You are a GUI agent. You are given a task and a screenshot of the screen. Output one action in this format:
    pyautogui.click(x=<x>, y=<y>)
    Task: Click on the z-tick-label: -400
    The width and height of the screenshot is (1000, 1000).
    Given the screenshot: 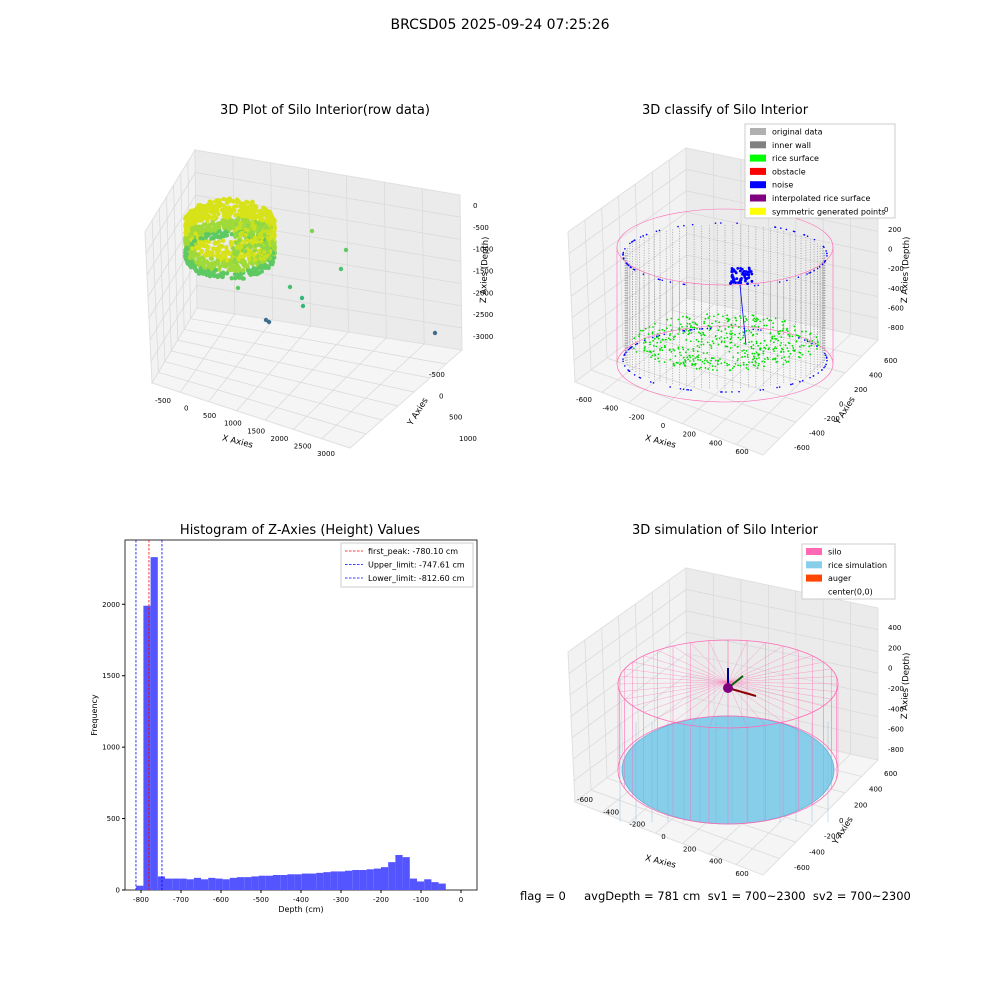 What is the action you would take?
    pyautogui.click(x=896, y=289)
    